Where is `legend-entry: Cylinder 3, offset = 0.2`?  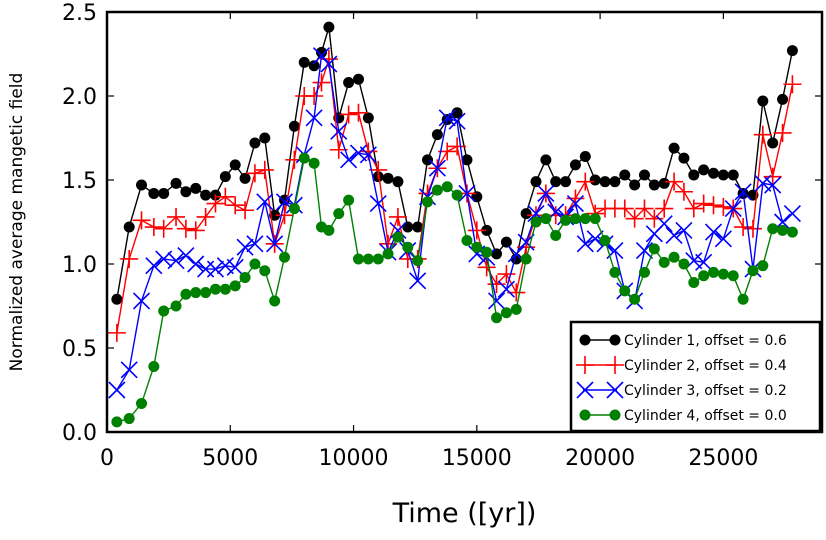
legend-entry: Cylinder 3, offset = 0.2 is located at coordinates (681, 390).